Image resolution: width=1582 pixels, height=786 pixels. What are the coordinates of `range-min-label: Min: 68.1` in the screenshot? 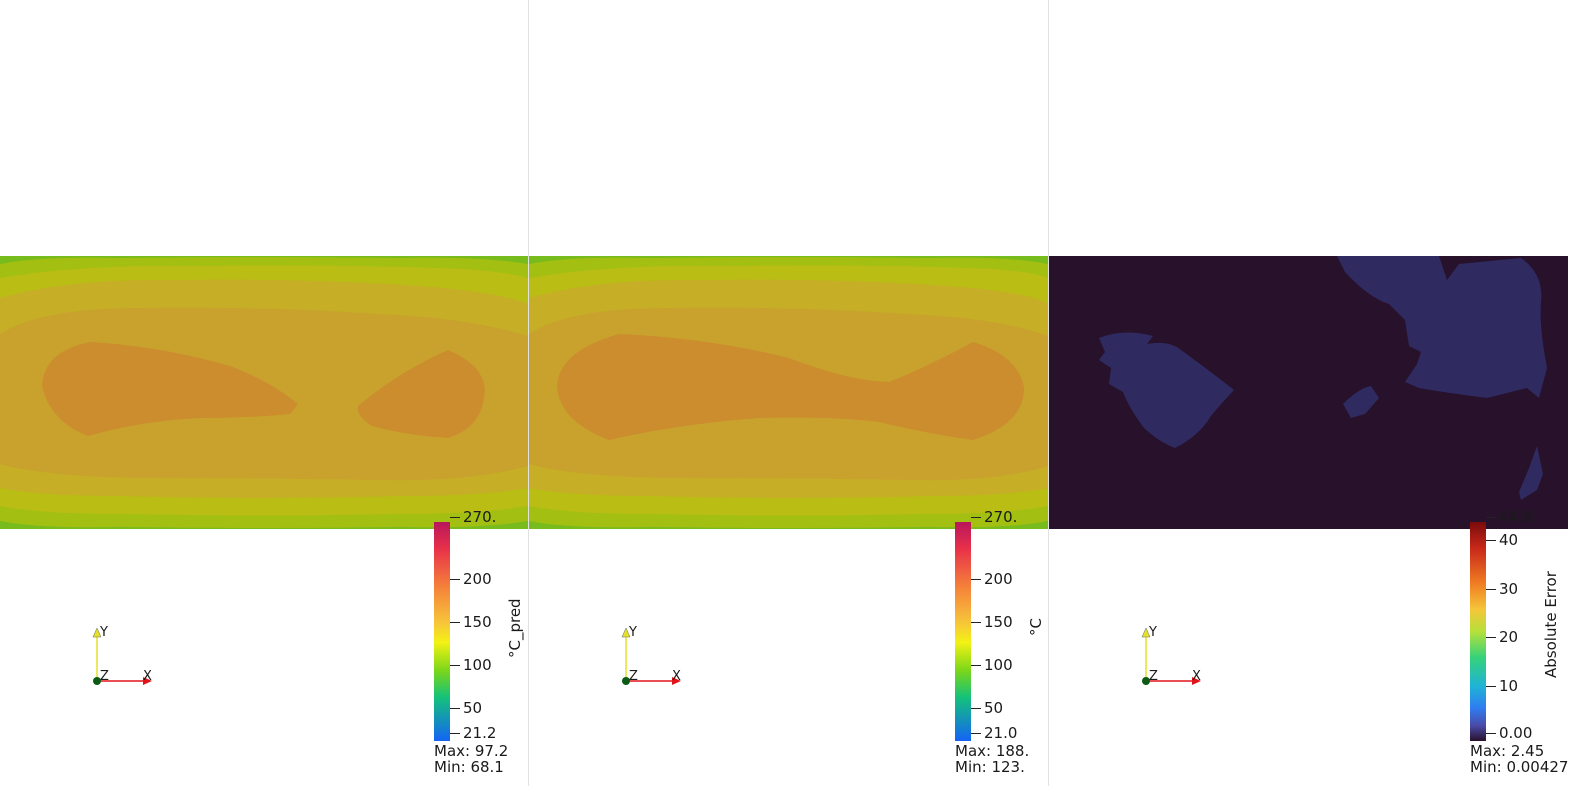 It's located at (469, 767).